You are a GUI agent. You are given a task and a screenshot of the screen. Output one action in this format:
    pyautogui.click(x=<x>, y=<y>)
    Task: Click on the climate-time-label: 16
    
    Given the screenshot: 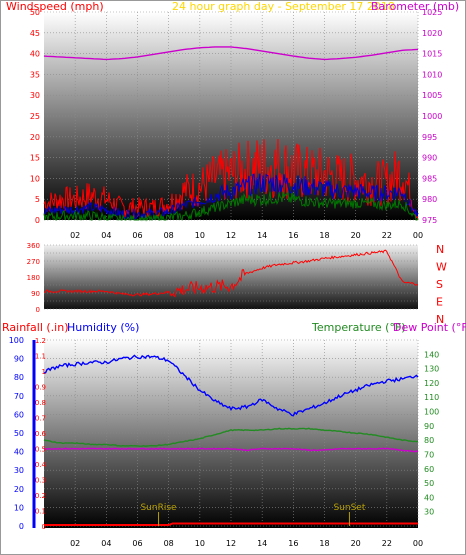 What is the action you would take?
    pyautogui.click(x=293, y=543)
    